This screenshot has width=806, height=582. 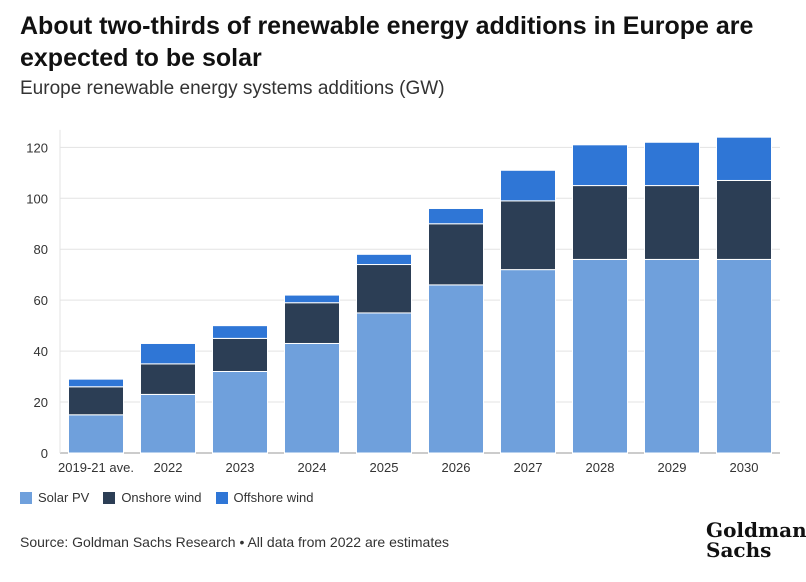 I want to click on x-tick-label: 2023, so click(x=240, y=467).